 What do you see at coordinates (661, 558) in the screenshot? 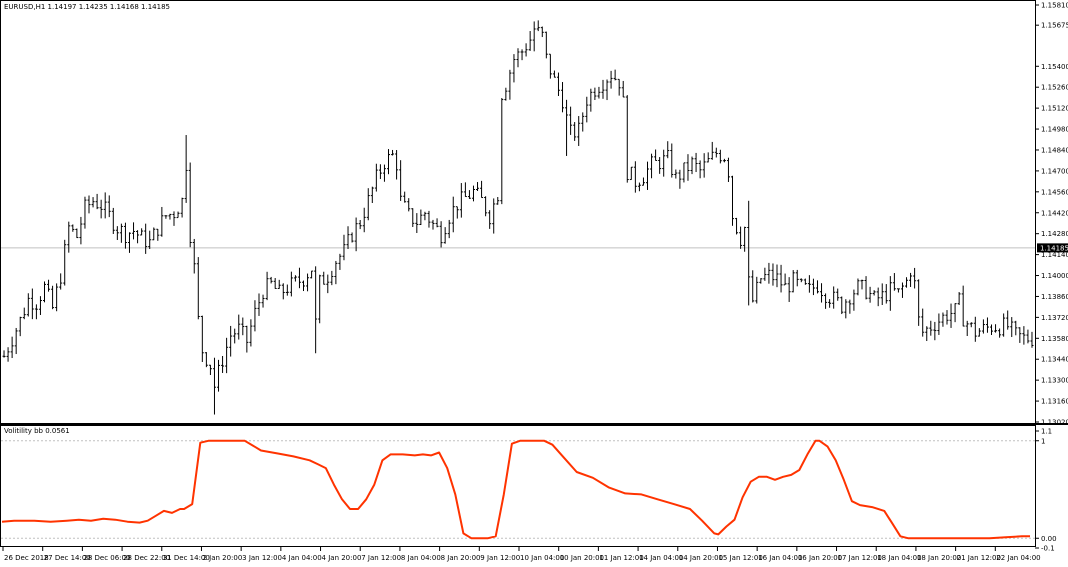
I see `time-tick-label: 14 Jan 04:00` at bounding box center [661, 558].